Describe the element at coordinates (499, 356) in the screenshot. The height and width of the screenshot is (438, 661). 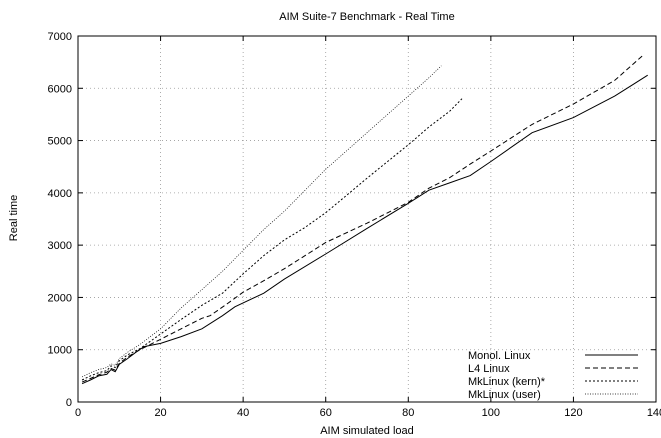
I see `legend-label: Monol. Linux` at that location.